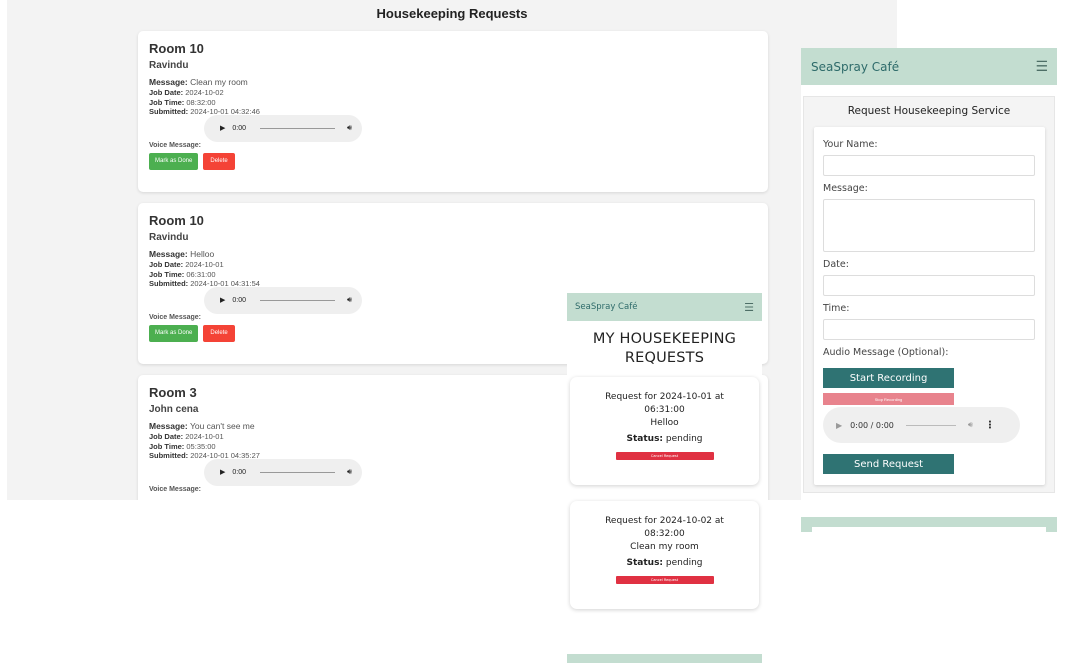 This screenshot has height=663, width=1069. Describe the element at coordinates (182, 254) in the screenshot. I see `request-message: Message: Helloo` at that location.